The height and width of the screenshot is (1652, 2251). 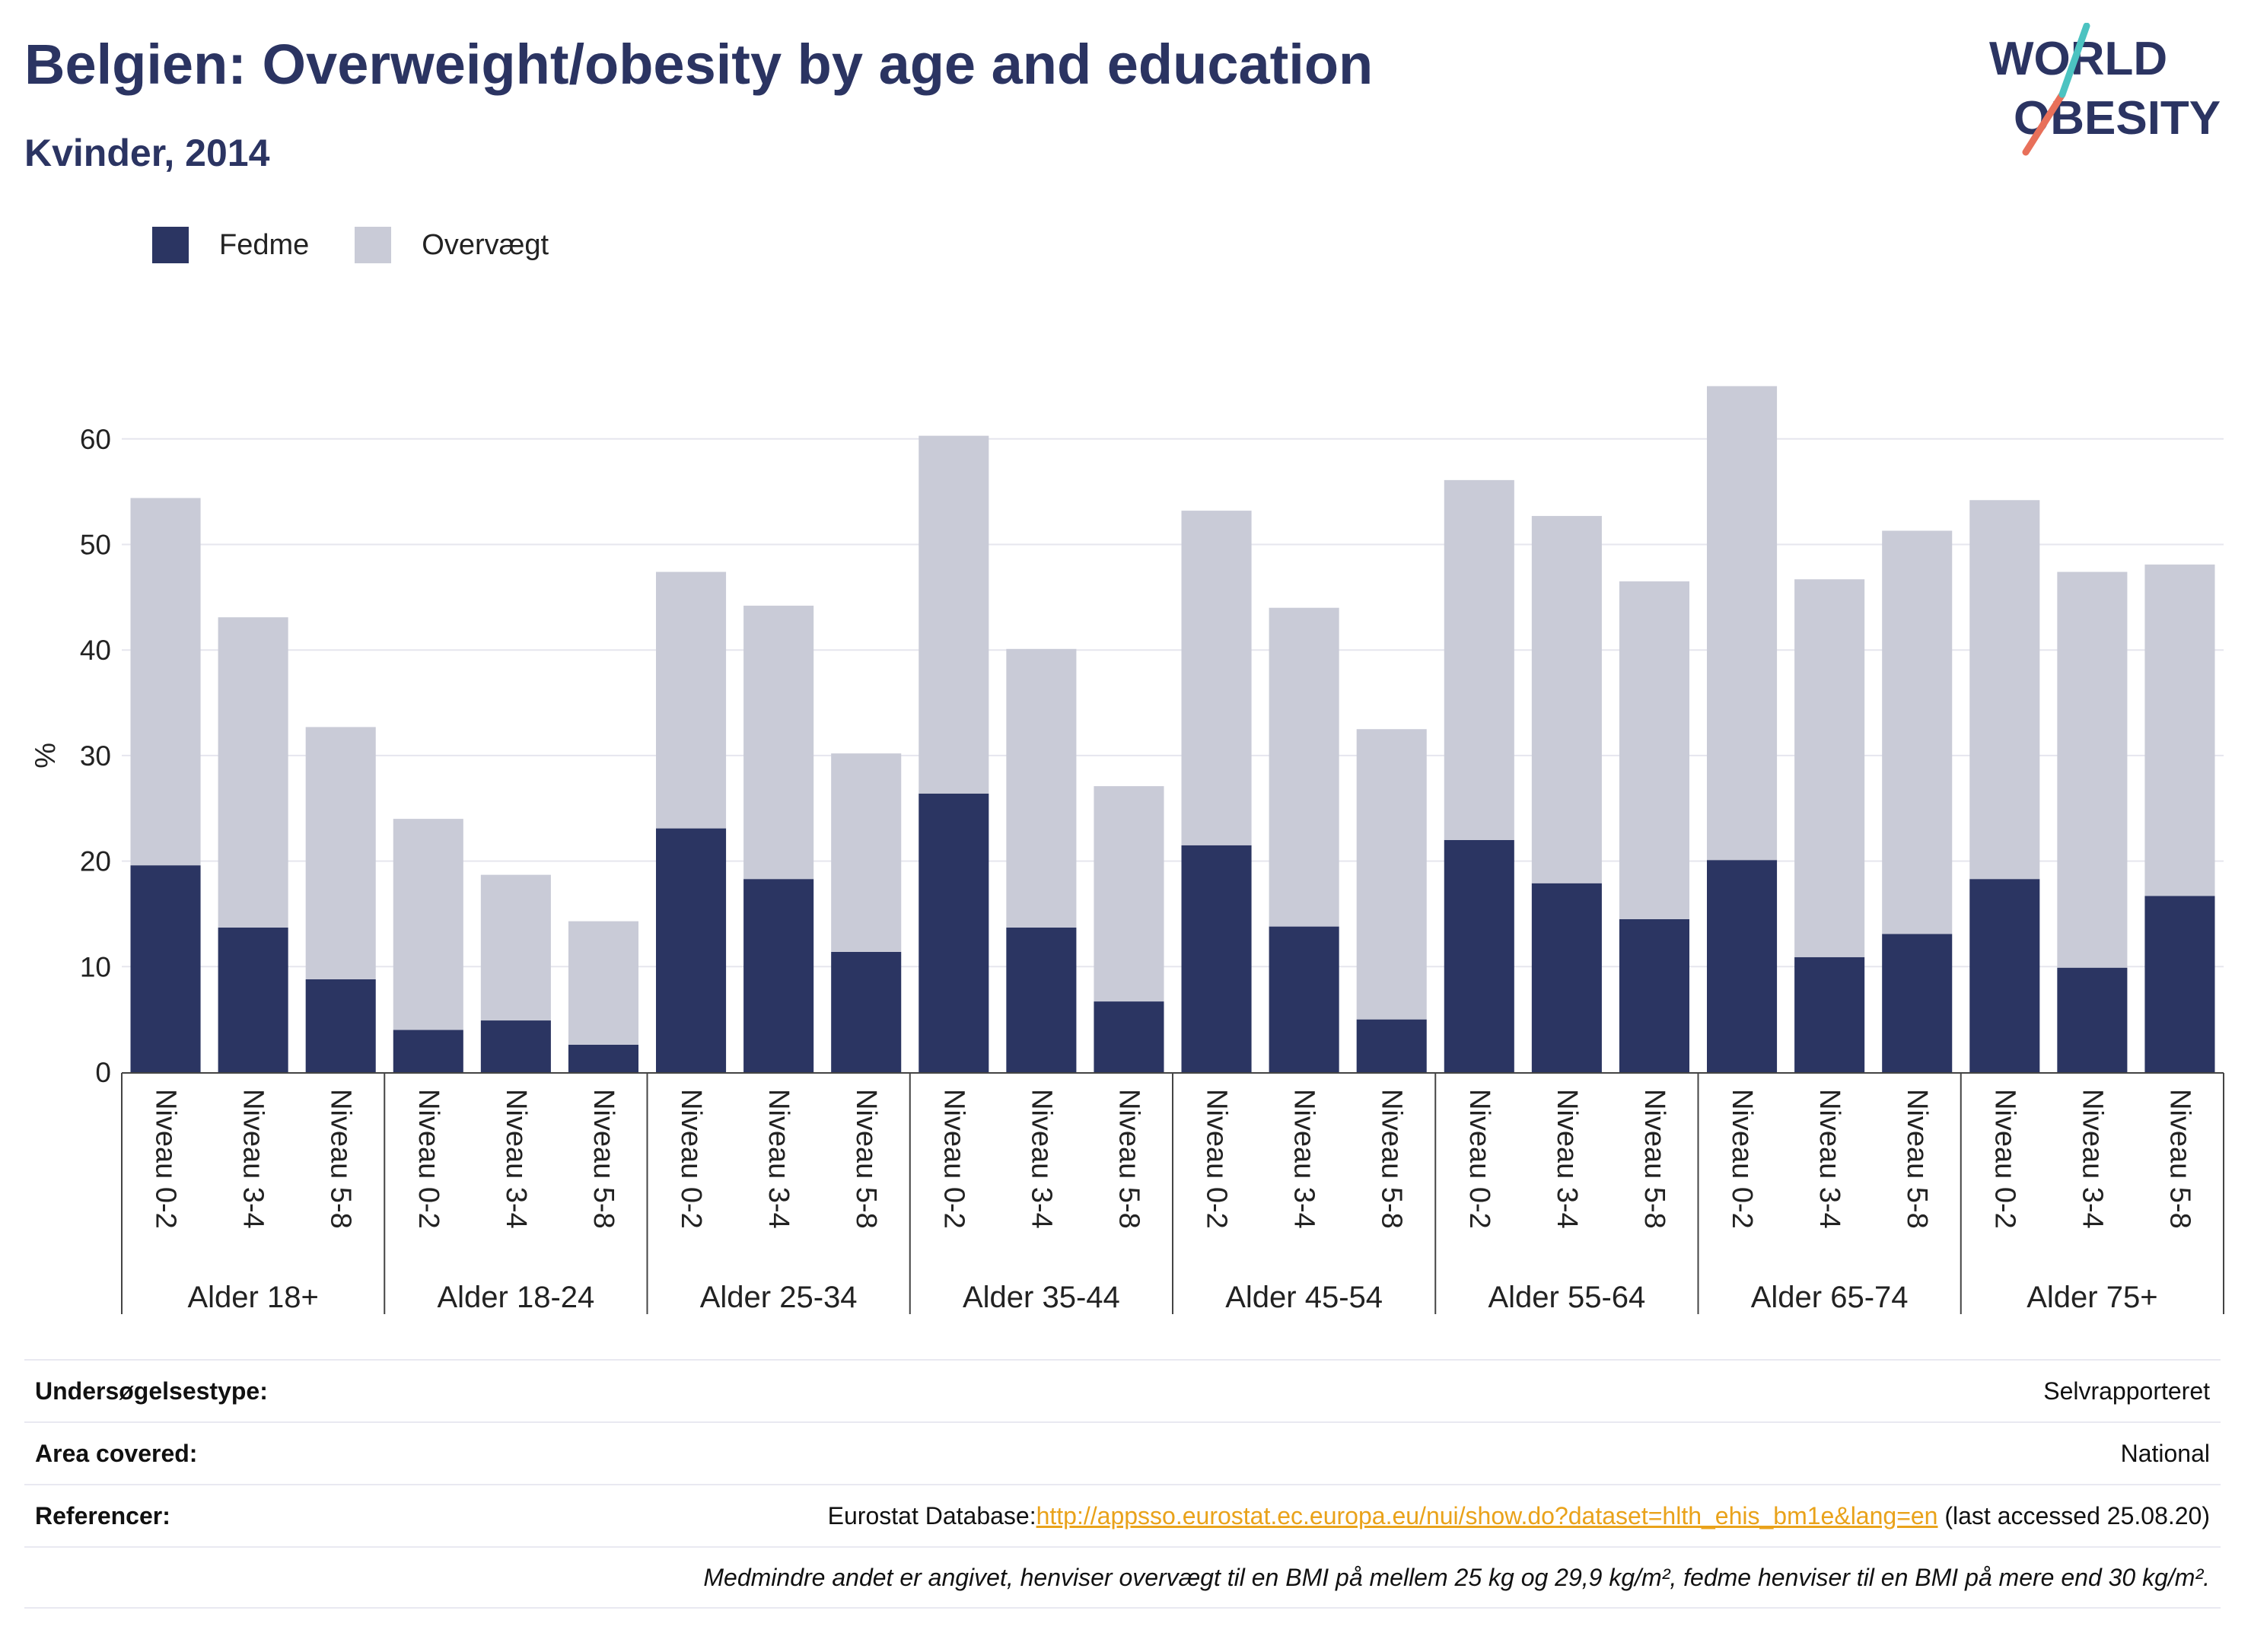 What do you see at coordinates (1566, 1297) in the screenshot?
I see `group-label: Alder 55-64` at bounding box center [1566, 1297].